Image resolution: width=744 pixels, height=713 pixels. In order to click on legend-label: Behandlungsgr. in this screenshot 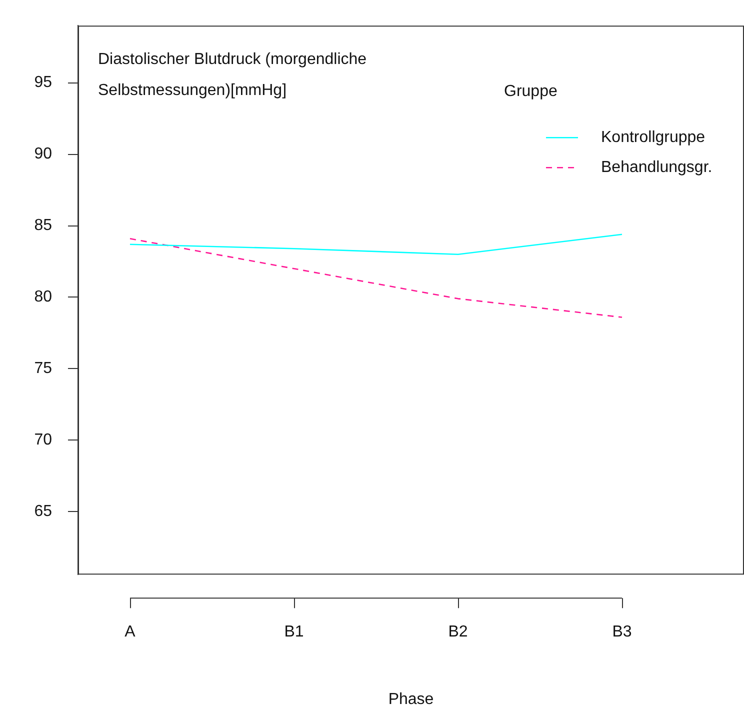, I will do `click(656, 167)`.